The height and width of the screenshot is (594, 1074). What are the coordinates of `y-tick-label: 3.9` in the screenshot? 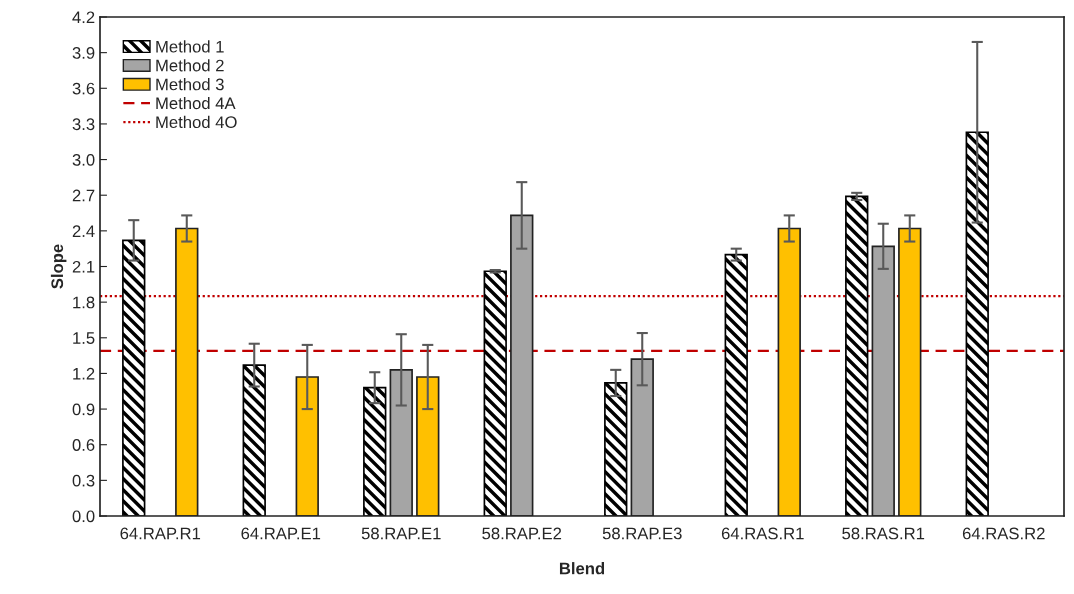 It's located at (83, 53).